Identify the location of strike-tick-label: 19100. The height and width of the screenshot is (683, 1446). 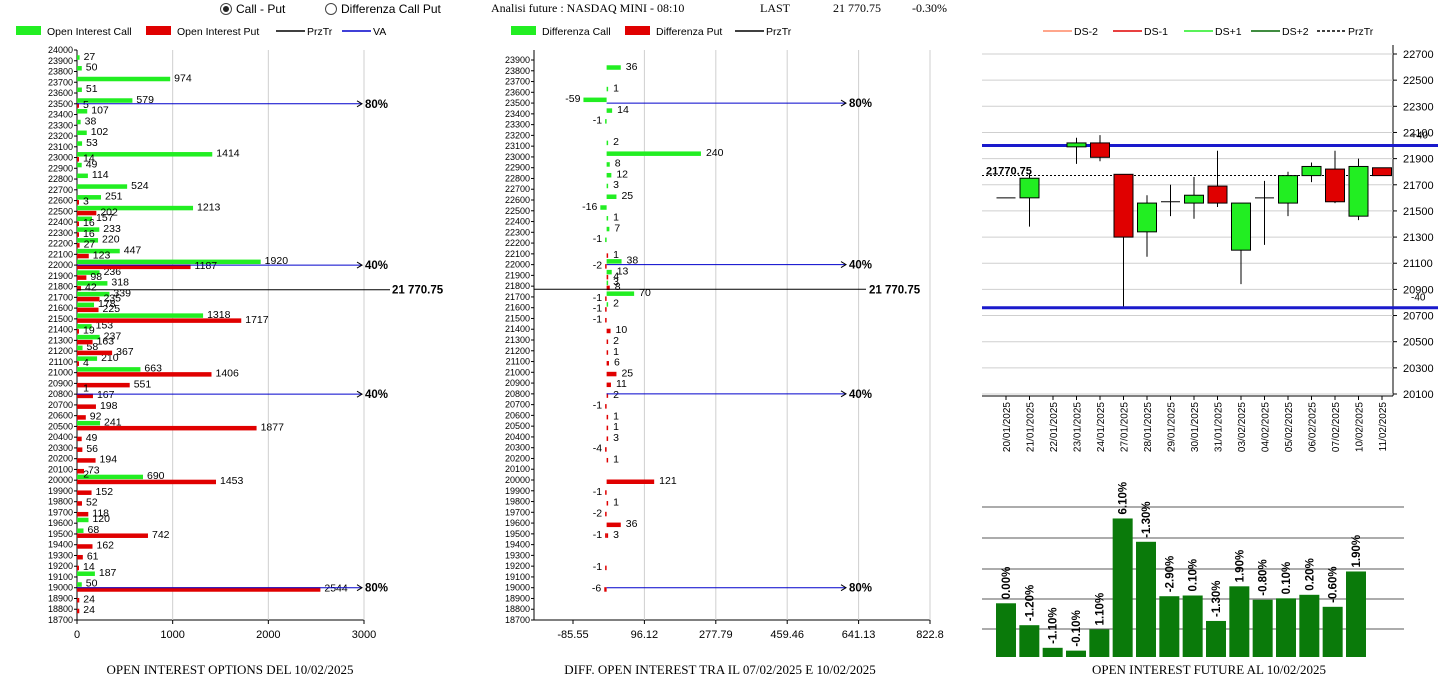
(517, 577).